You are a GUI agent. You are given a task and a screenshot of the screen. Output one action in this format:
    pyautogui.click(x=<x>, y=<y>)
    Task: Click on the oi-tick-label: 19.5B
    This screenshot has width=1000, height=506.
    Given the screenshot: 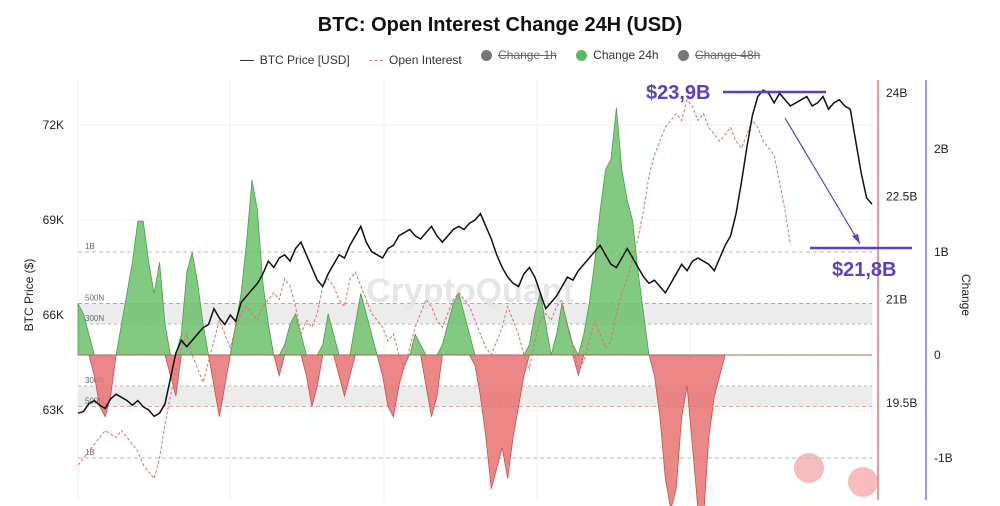 What is the action you would take?
    pyautogui.click(x=901, y=403)
    